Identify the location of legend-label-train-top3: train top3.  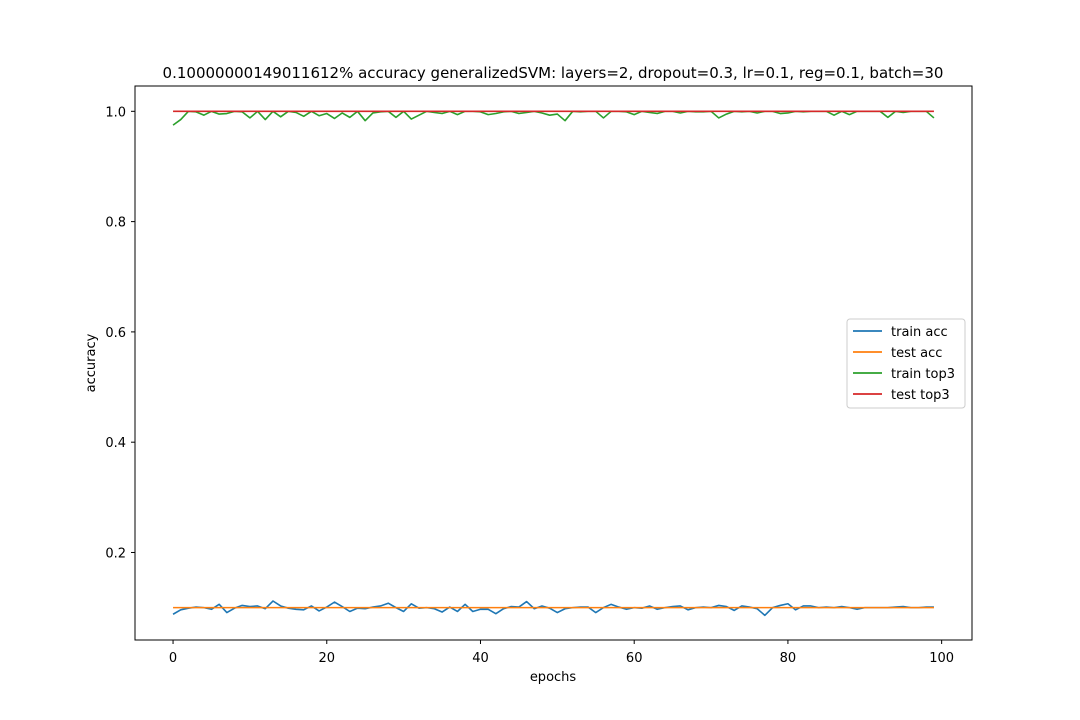
(923, 374).